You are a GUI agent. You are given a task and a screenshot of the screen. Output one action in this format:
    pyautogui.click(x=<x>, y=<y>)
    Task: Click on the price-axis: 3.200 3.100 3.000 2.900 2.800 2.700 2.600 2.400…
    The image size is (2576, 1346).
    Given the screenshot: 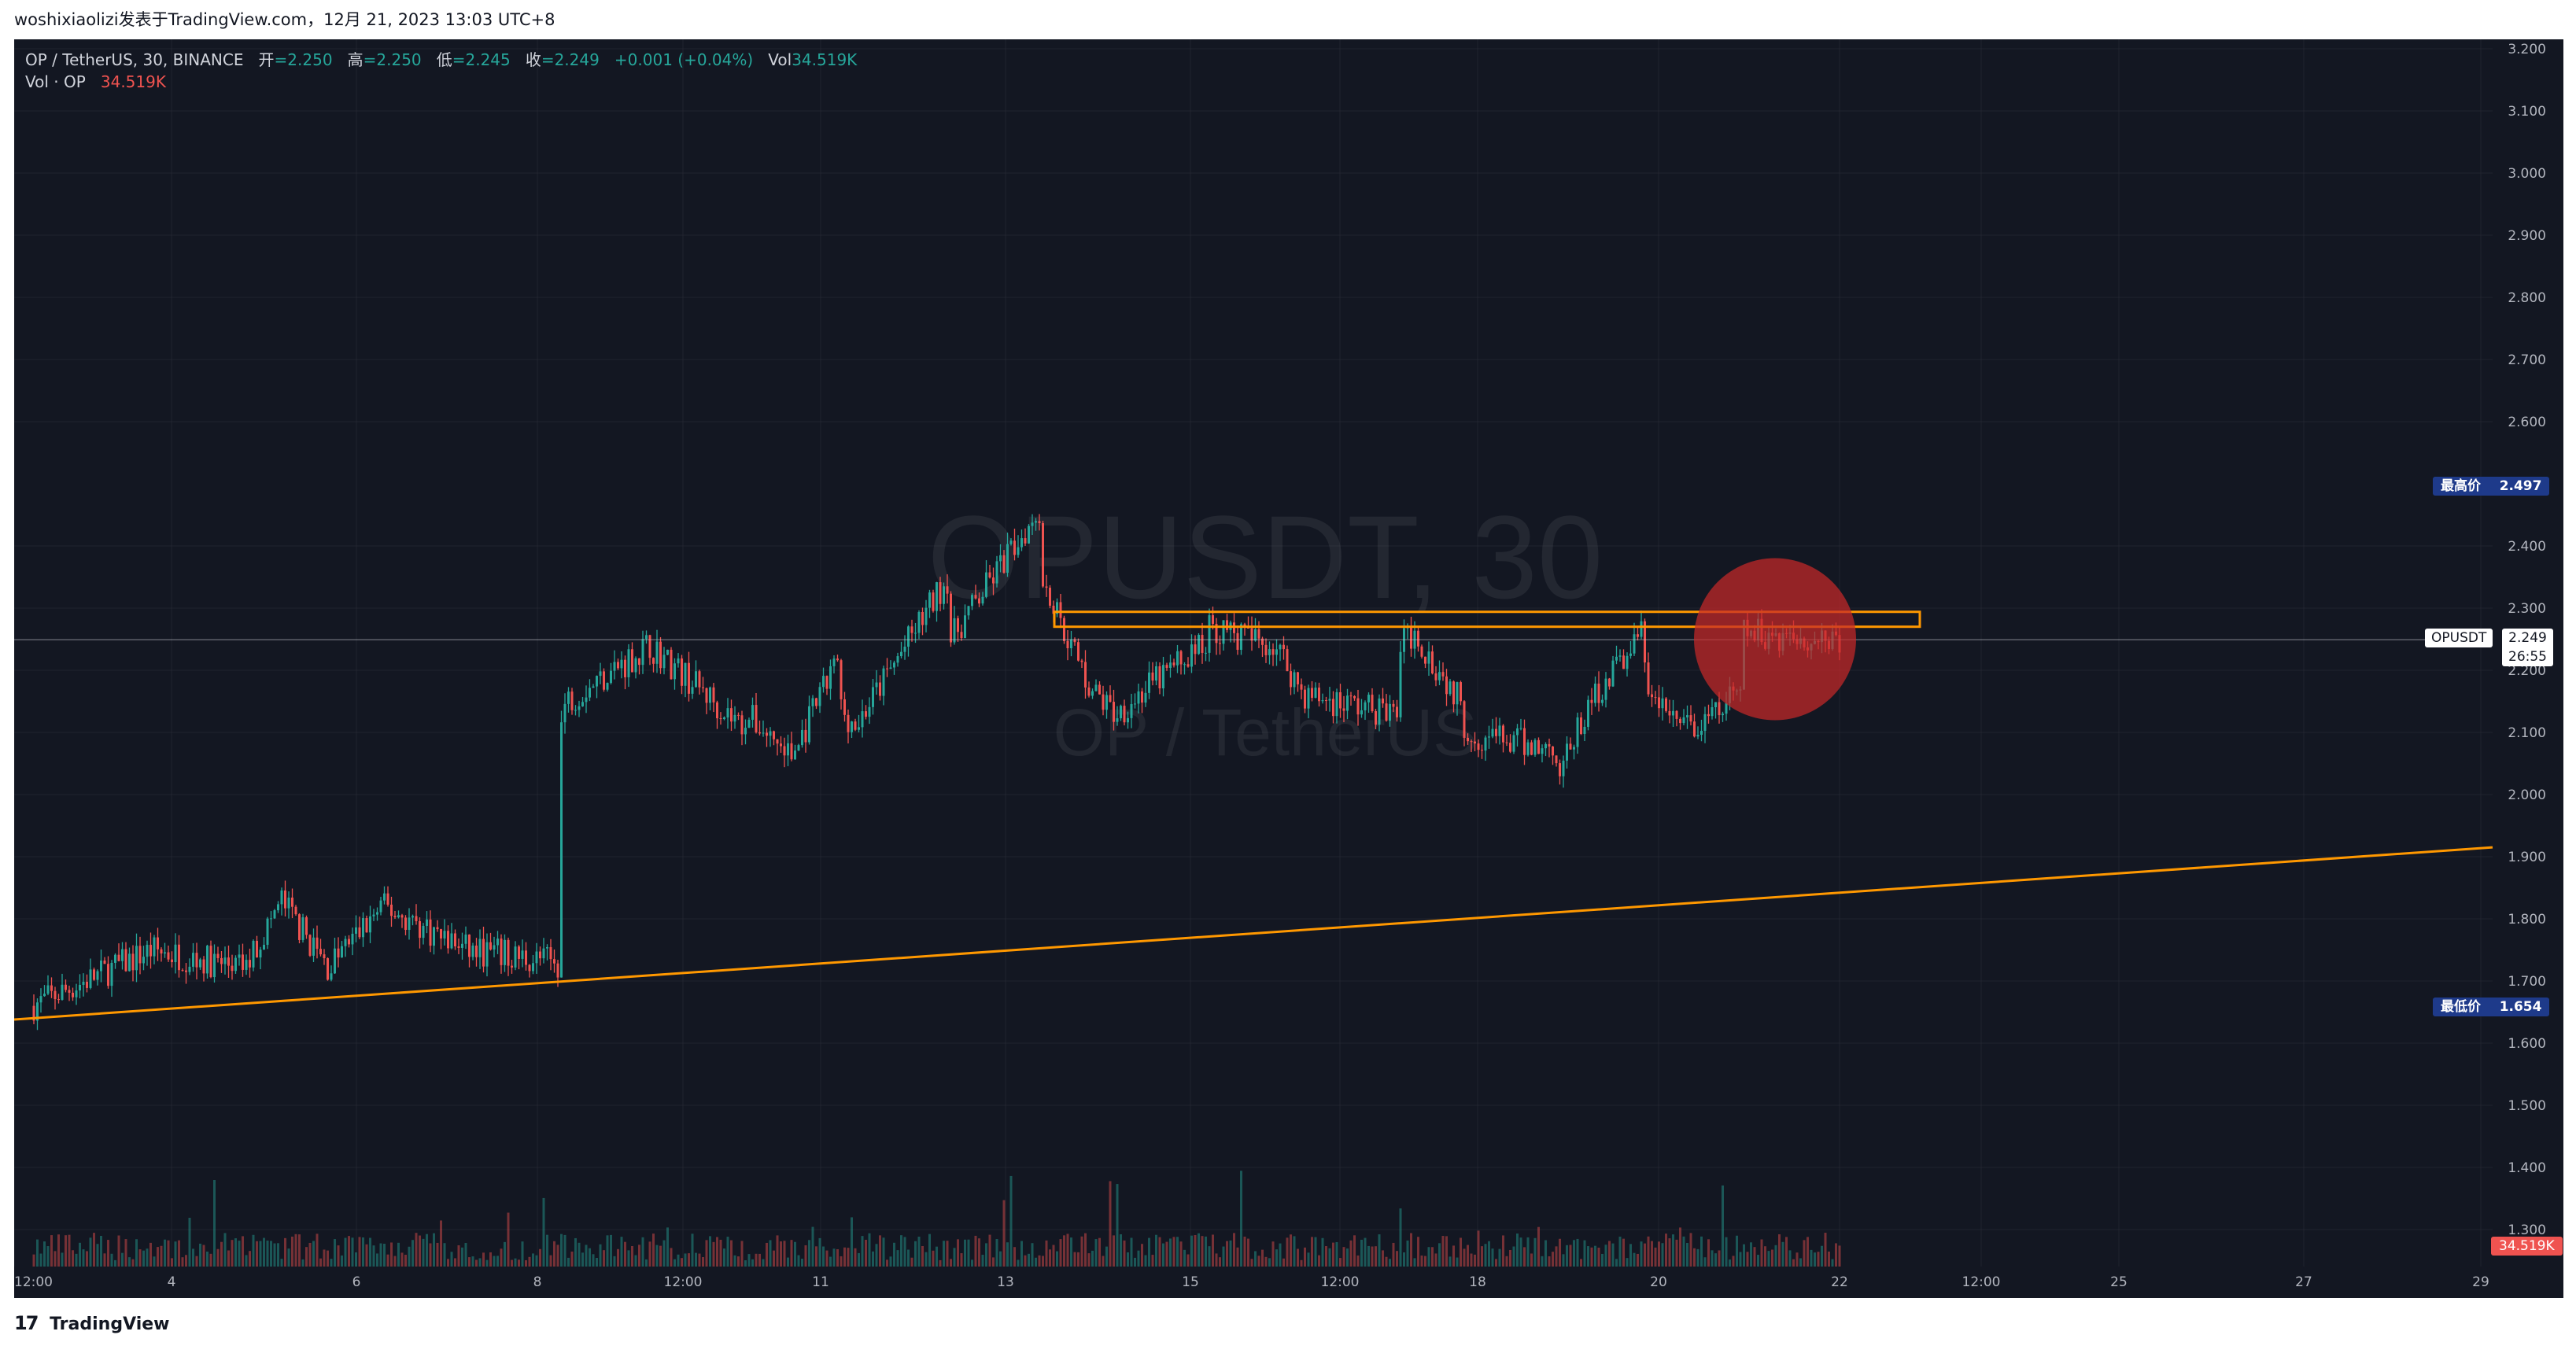 What is the action you would take?
    pyautogui.click(x=2527, y=640)
    